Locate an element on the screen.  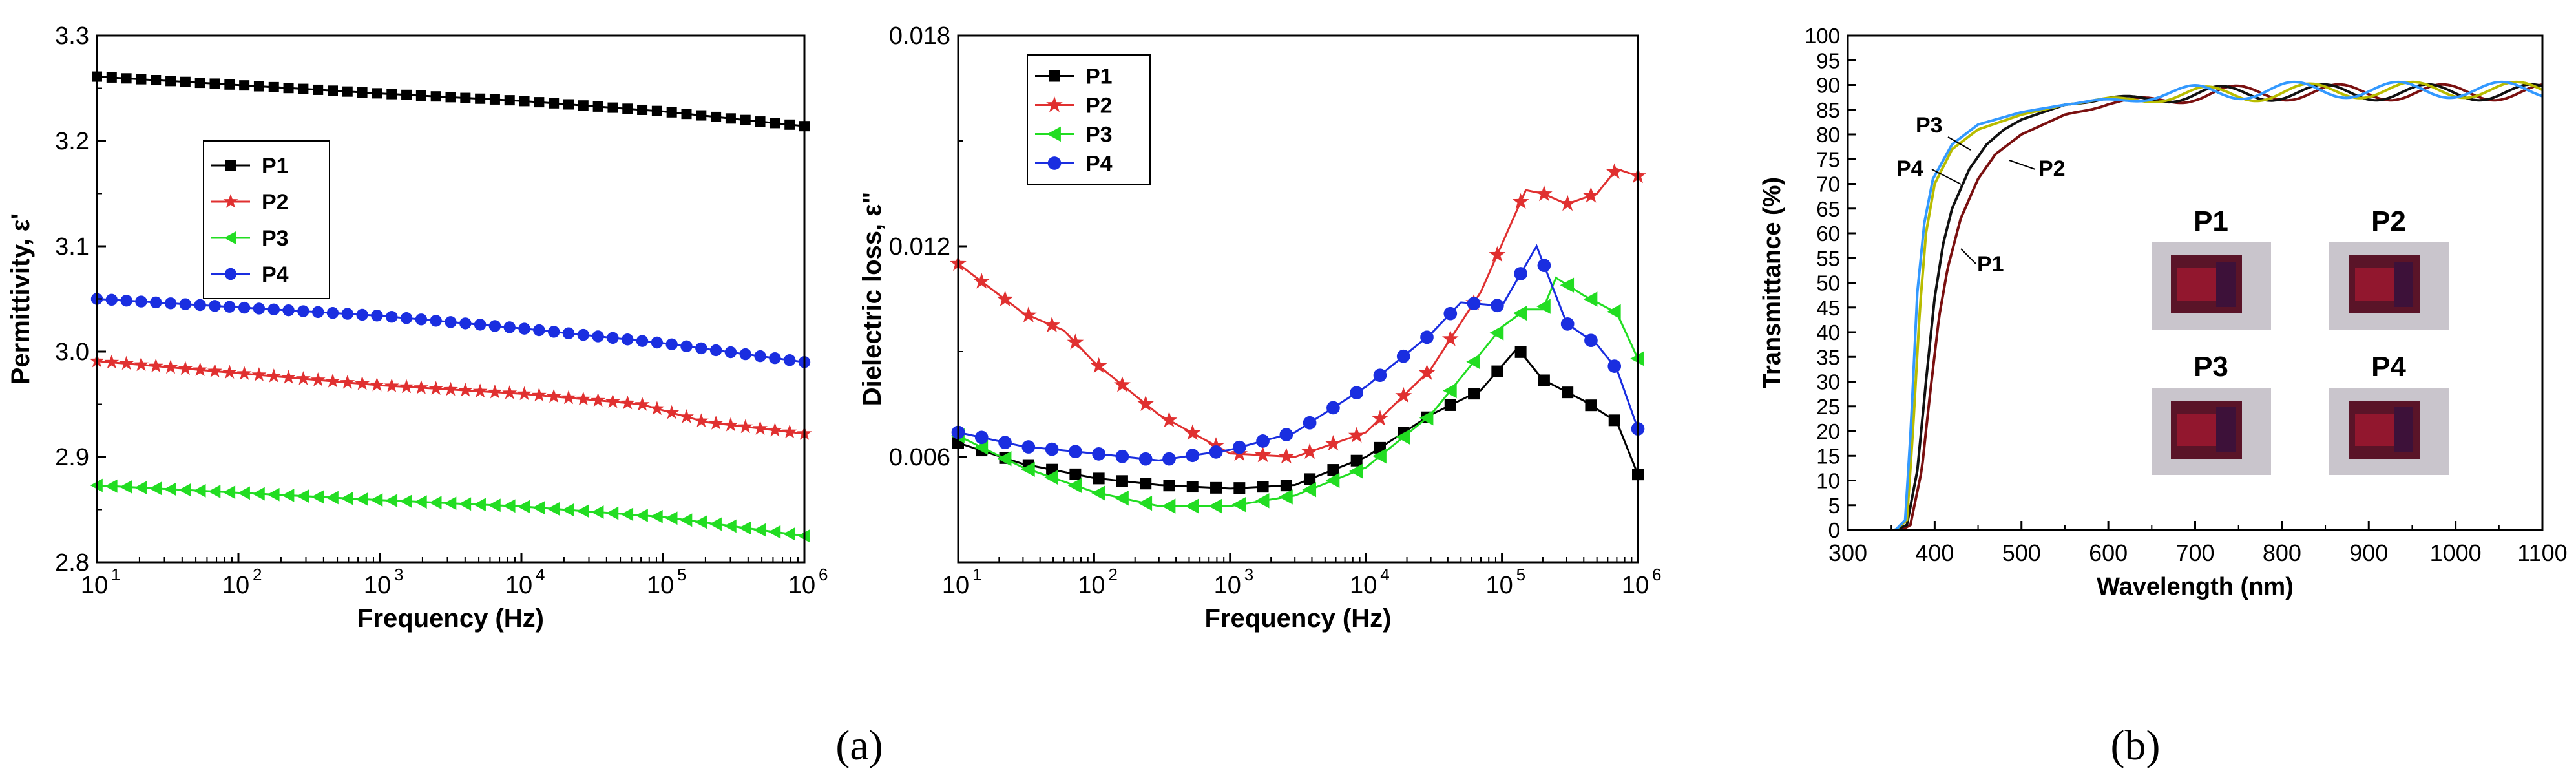
permittivity-ytick-label: 3.2 is located at coordinates (72, 142).